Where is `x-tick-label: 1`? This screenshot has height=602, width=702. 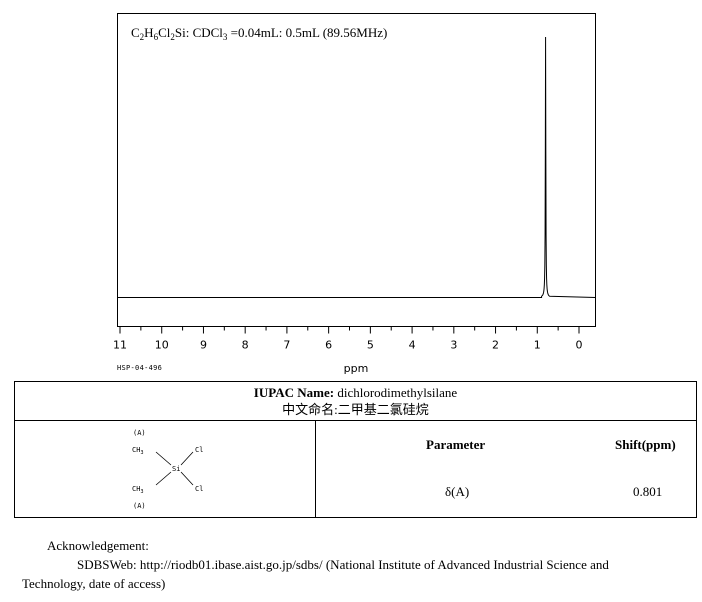 x-tick-label: 1 is located at coordinates (537, 345).